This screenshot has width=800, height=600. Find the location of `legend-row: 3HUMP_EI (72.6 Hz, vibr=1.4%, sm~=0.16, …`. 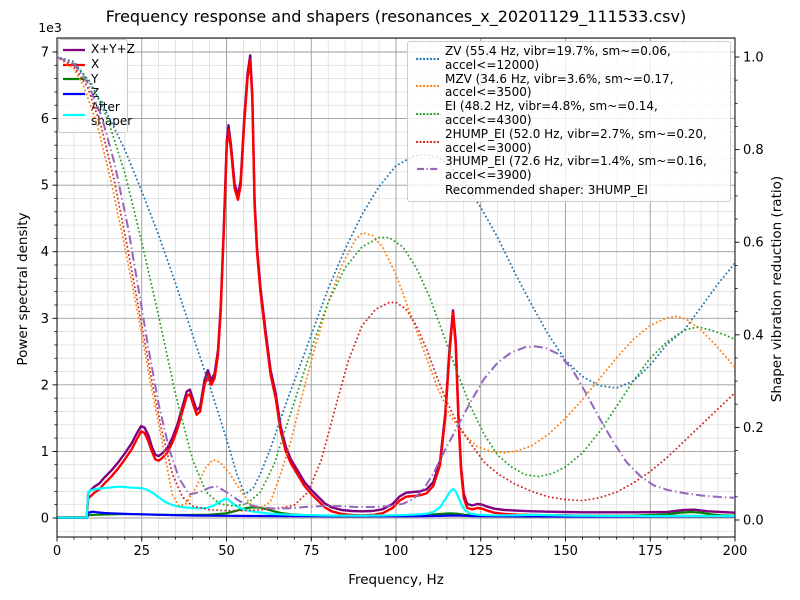

legend-row: 3HUMP_EI (72.6 Hz, vibr=1.4%, sm~=0.16, … is located at coordinates (569, 169).